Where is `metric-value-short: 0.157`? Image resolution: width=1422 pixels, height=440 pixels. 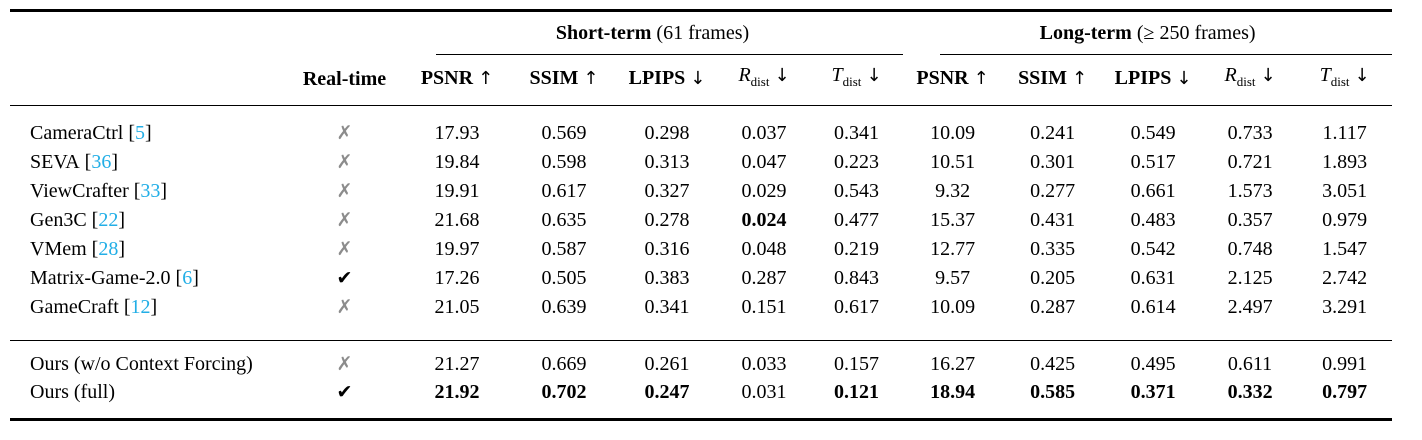
metric-value-short: 0.157 is located at coordinates (857, 359).